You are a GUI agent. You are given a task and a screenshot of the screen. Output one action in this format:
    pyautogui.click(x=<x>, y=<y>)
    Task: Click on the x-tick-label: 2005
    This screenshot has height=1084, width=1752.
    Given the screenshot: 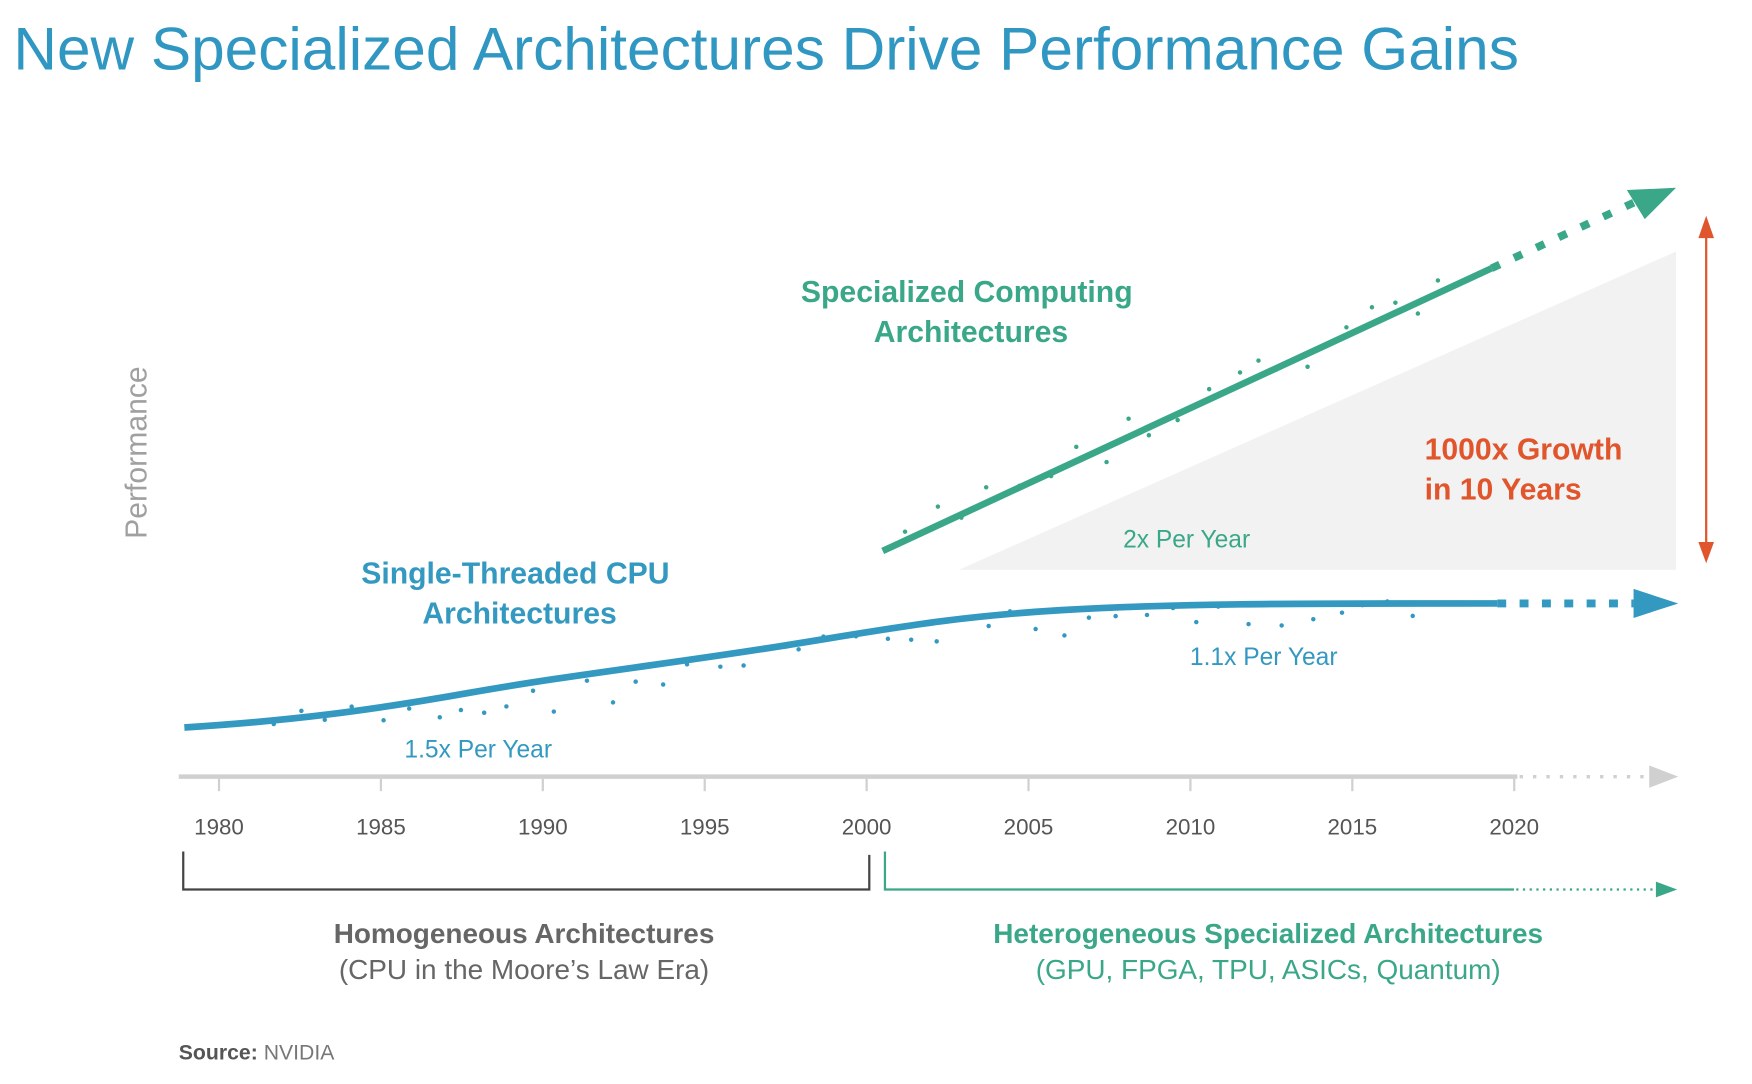 What is the action you would take?
    pyautogui.click(x=1029, y=827)
    